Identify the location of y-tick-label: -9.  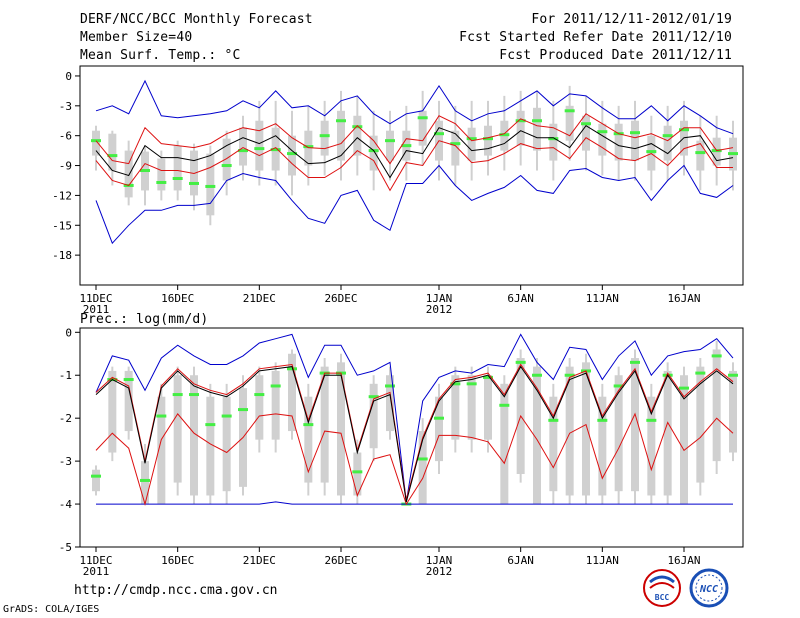
(65, 166).